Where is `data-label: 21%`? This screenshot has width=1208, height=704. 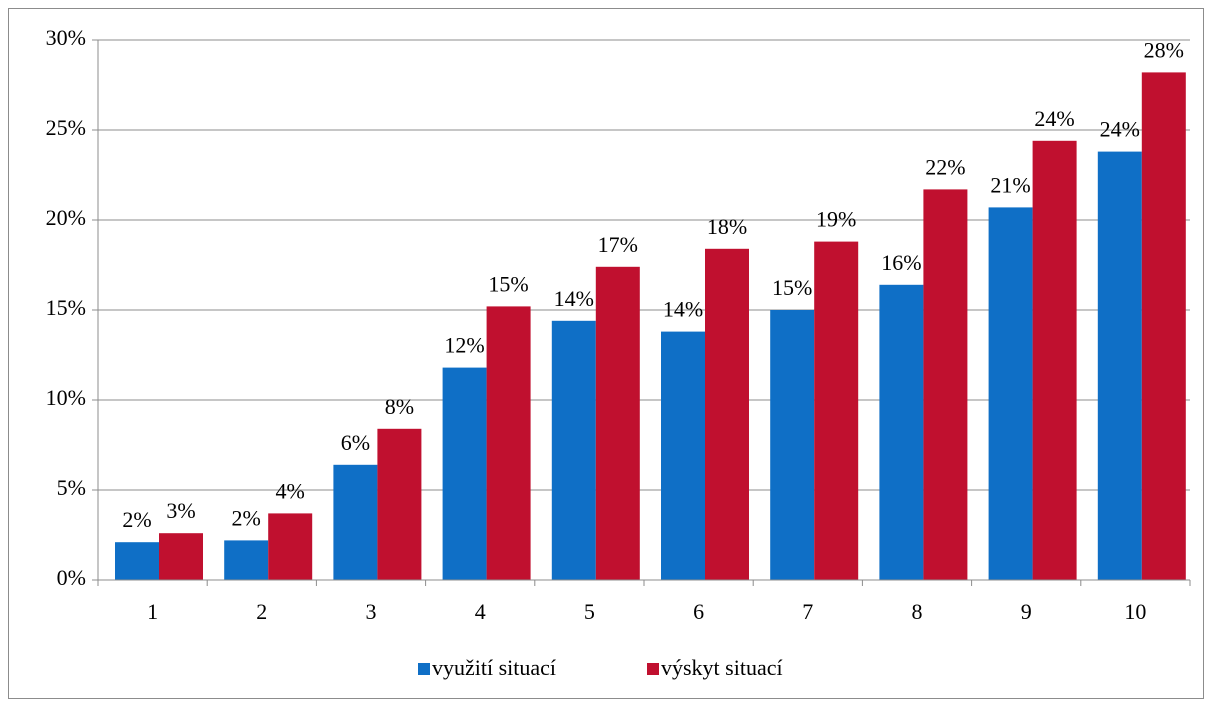
data-label: 21% is located at coordinates (1010, 184).